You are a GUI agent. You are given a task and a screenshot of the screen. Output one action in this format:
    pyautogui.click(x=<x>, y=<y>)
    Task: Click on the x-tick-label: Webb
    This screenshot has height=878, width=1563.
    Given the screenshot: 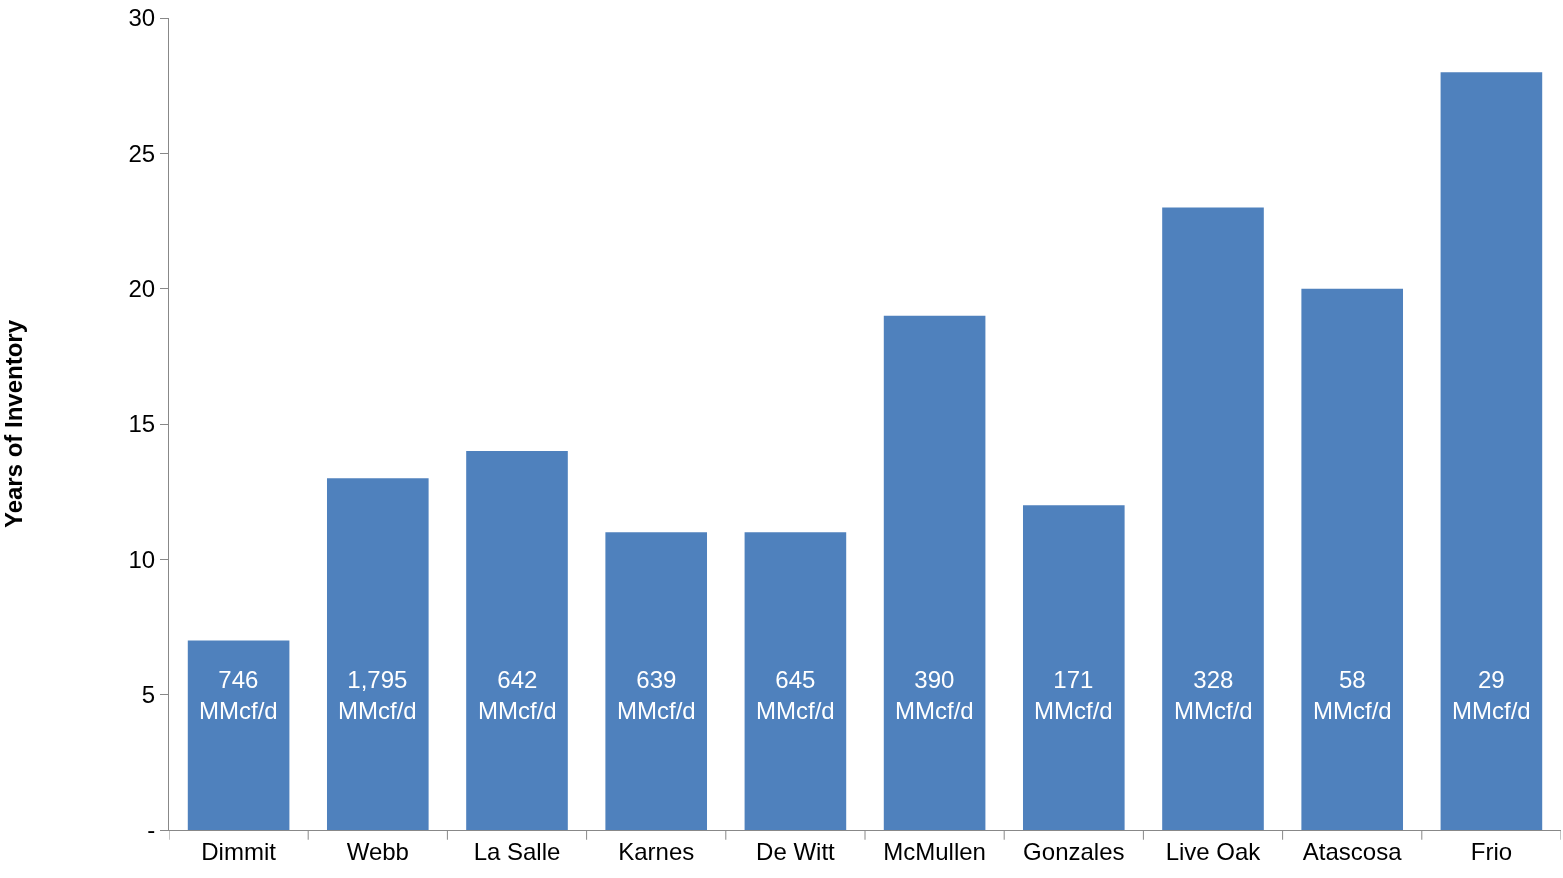 What is the action you would take?
    pyautogui.click(x=377, y=851)
    